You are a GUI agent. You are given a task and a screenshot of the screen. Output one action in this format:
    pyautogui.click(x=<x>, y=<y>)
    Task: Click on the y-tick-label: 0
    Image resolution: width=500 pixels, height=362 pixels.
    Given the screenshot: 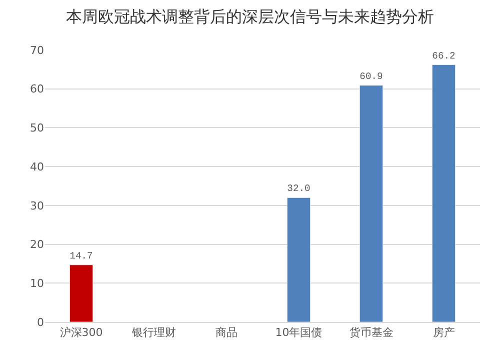 What is the action you would take?
    pyautogui.click(x=40, y=322)
    